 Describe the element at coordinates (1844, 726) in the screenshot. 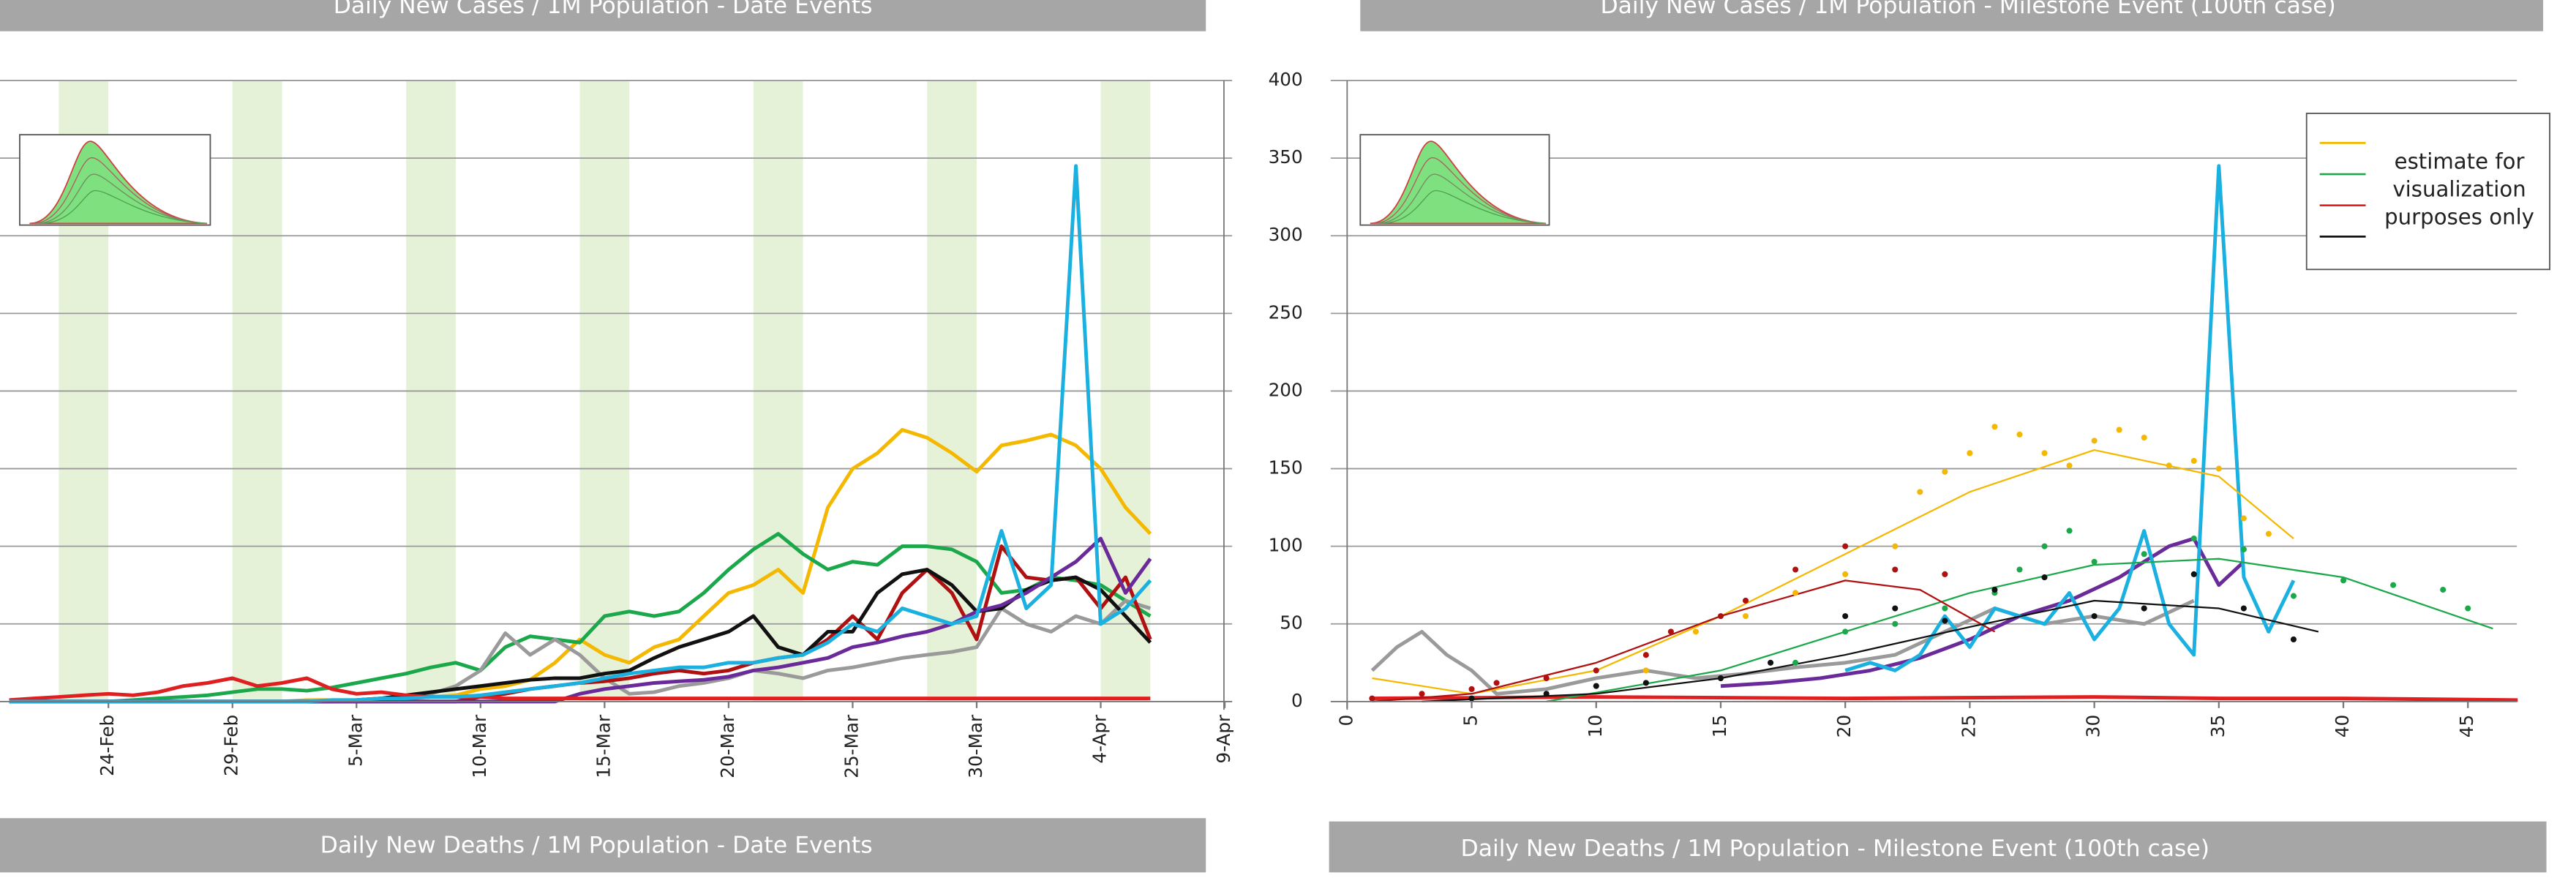

I see `x-tick-label: 20` at that location.